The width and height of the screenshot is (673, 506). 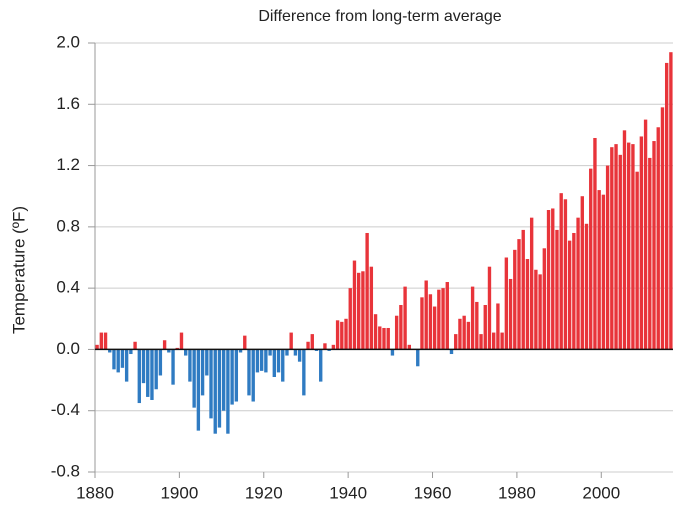 I want to click on y-tick-label: 1.6, so click(x=68, y=103).